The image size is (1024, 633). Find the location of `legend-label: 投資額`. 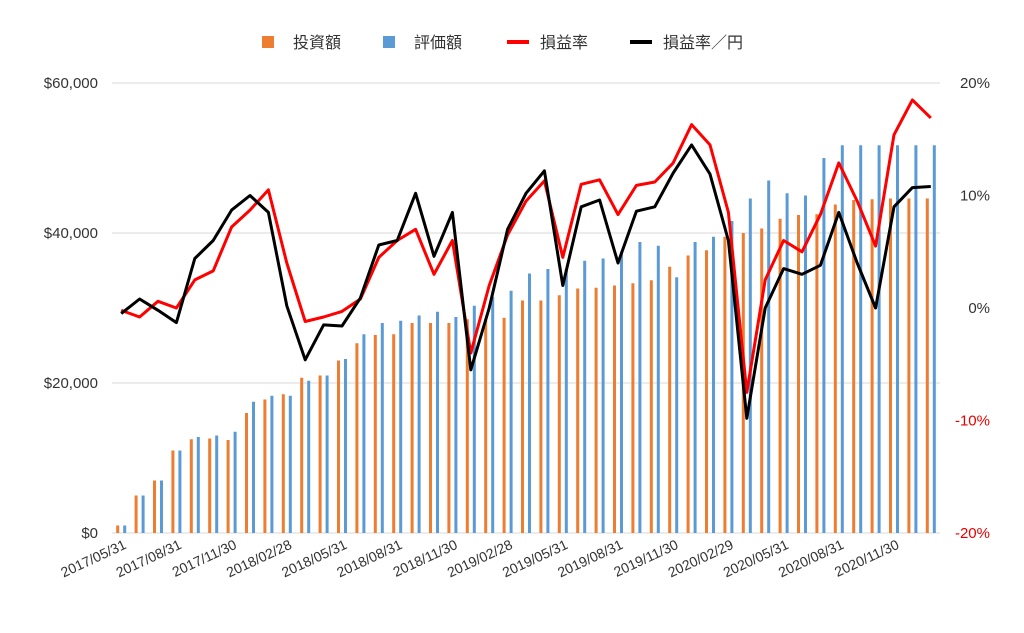

legend-label: 投資額 is located at coordinates (317, 43).